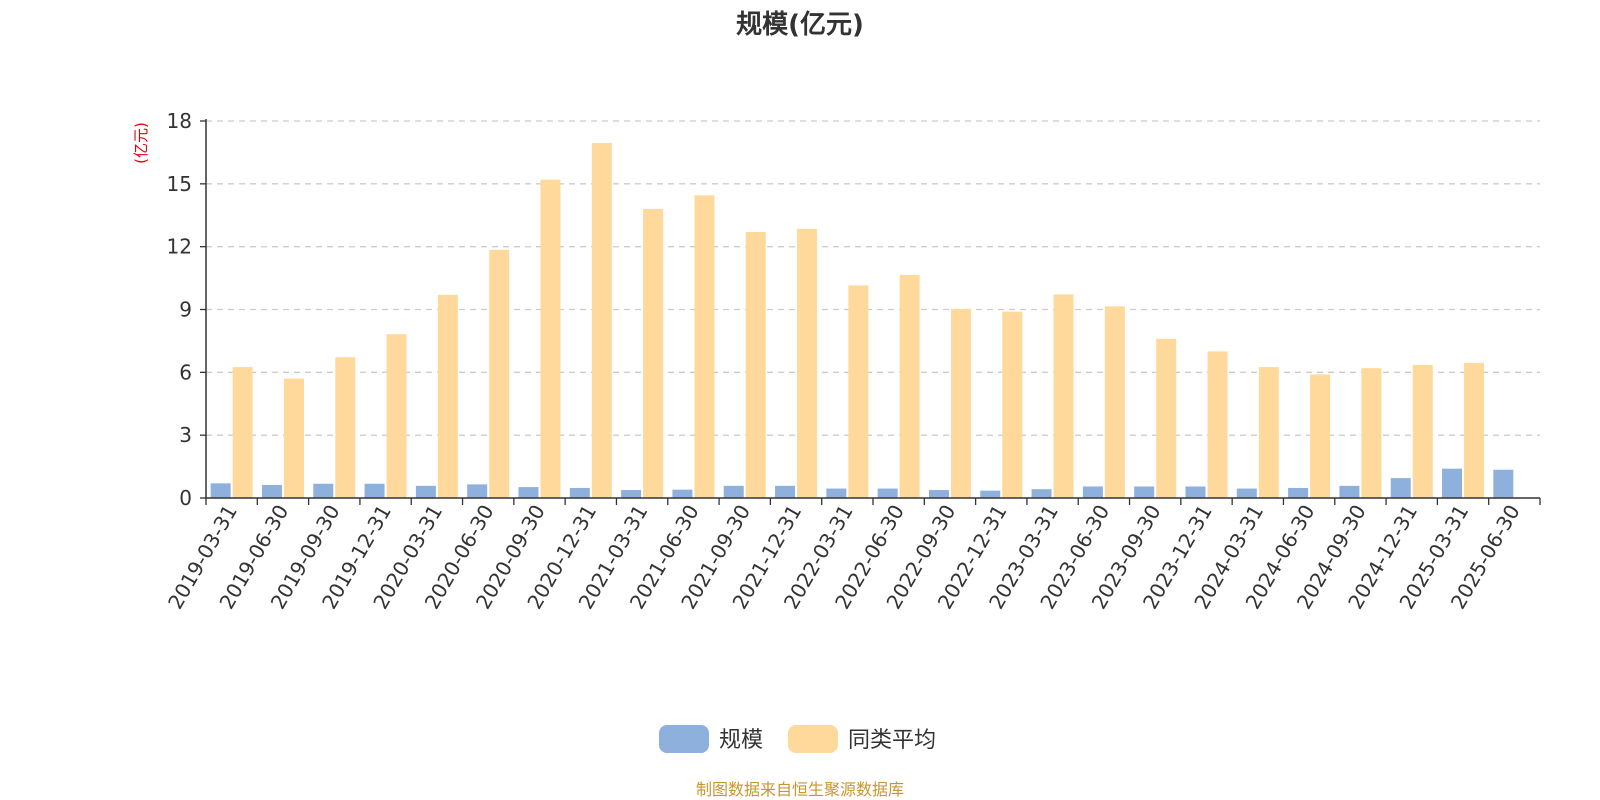 Image resolution: width=1600 pixels, height=800 pixels. I want to click on y-axis-unit-label: (亿元), so click(141, 143).